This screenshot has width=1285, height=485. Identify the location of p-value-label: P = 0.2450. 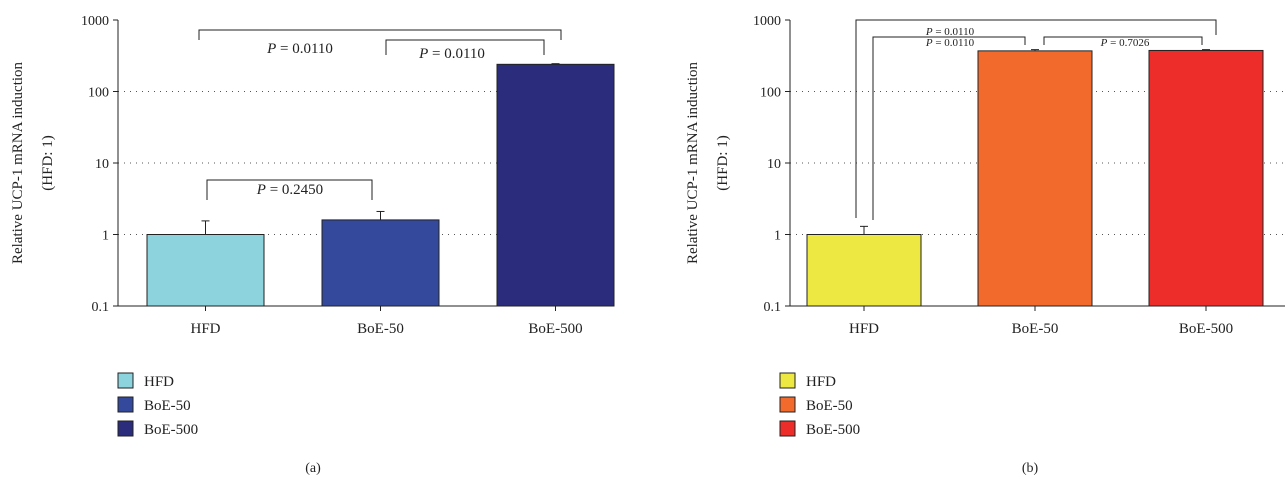
(289, 190).